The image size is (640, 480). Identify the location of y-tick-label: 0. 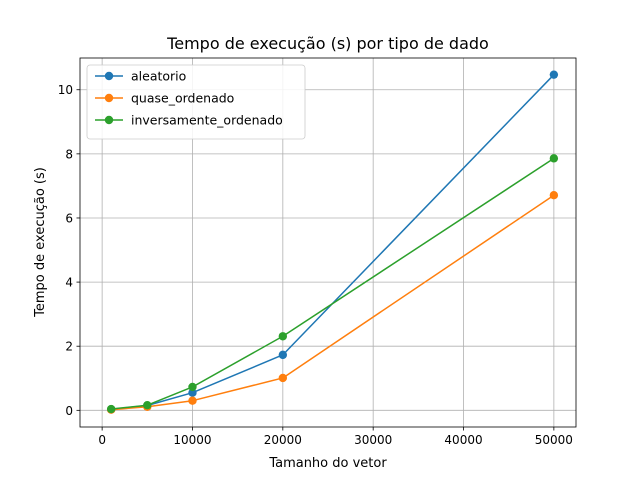
(69, 411).